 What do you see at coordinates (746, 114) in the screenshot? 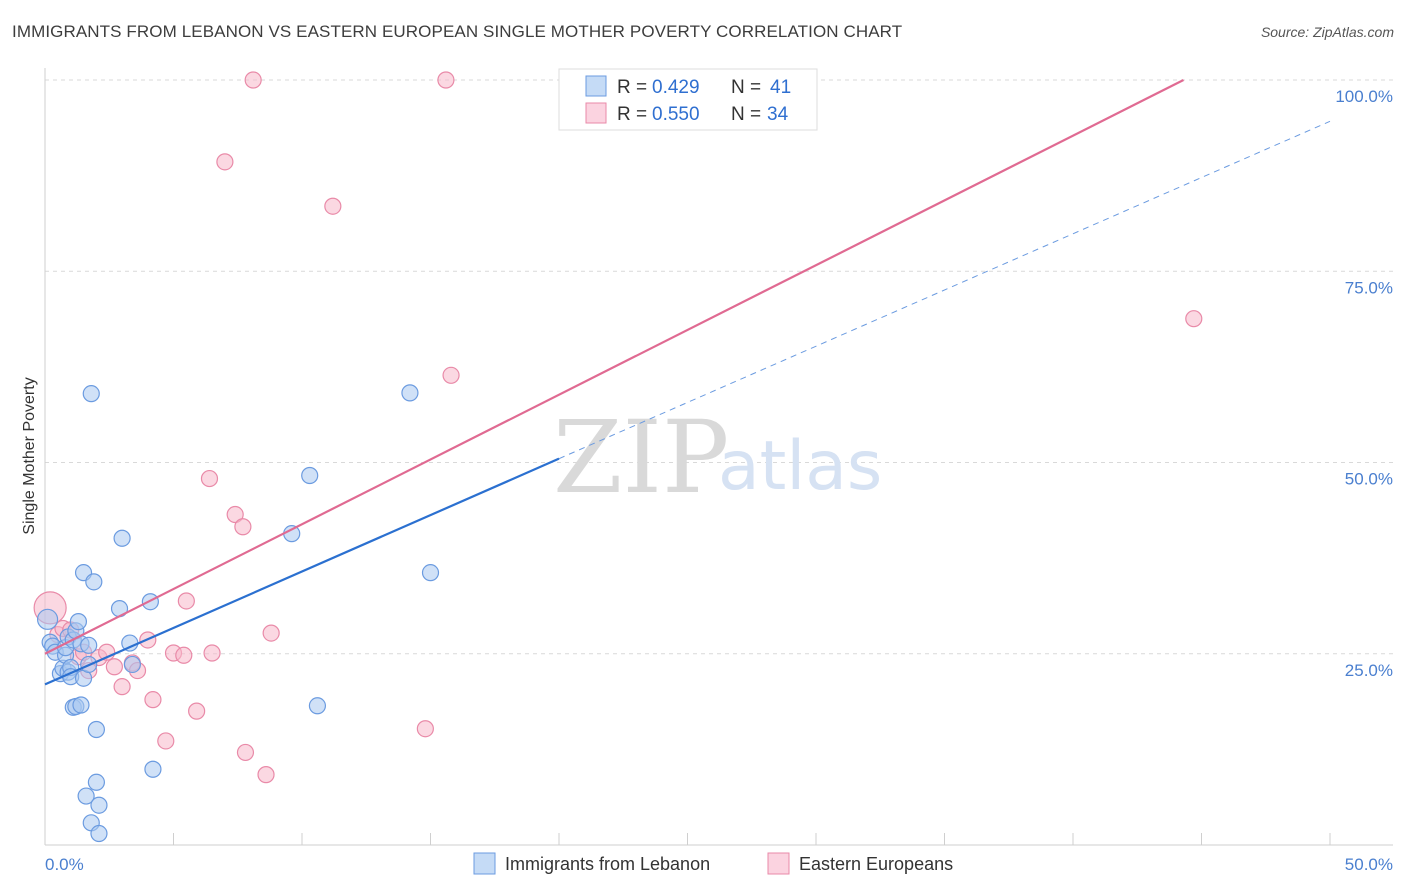
I see `legend-n-label-pink: N =` at bounding box center [746, 114].